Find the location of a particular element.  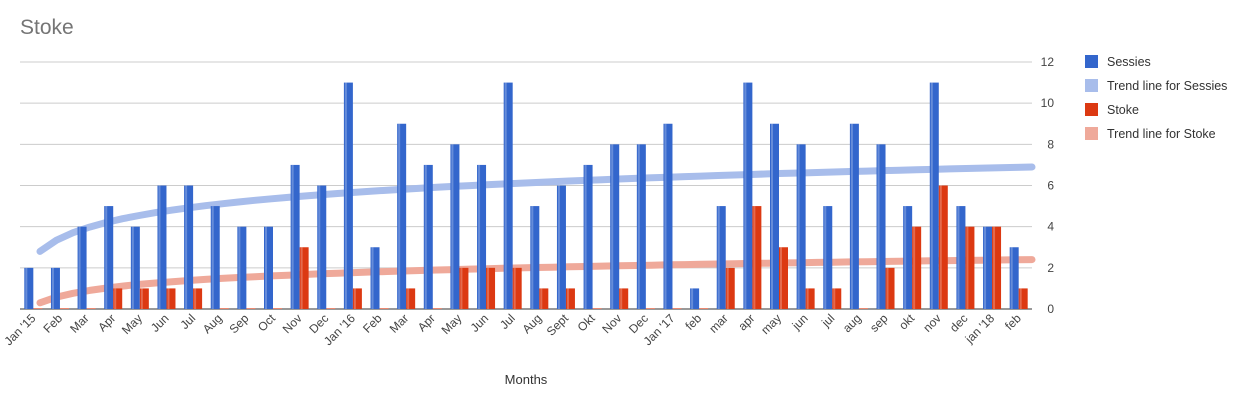

x-tick-label: Nov is located at coordinates (292, 323).